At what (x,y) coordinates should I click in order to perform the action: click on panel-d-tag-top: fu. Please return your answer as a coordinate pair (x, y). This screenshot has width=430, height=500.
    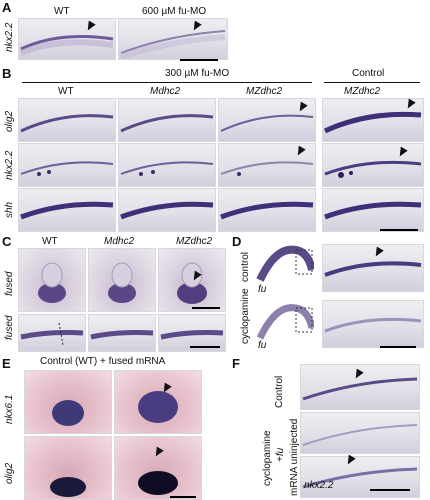
    Looking at the image, I should click on (262, 289).